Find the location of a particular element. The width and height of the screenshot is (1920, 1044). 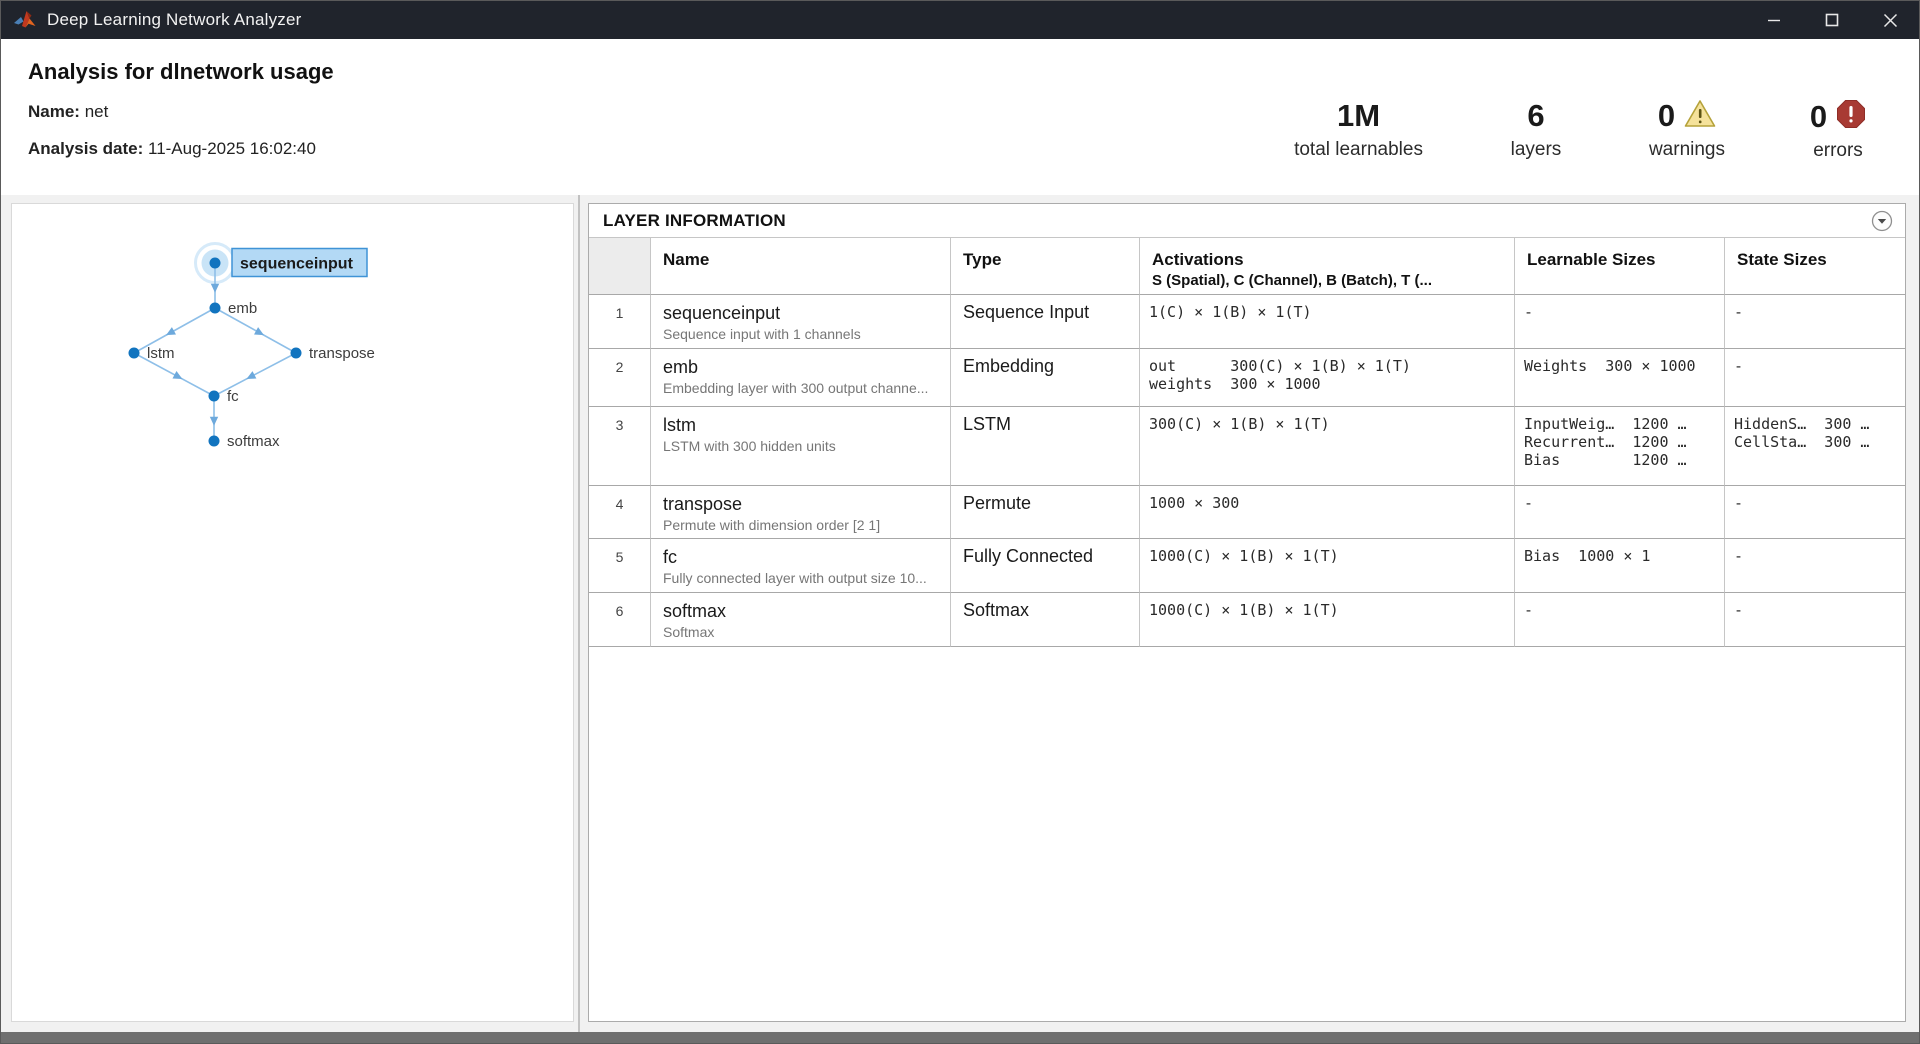

node-label-transpose: transpose is located at coordinates (342, 353).